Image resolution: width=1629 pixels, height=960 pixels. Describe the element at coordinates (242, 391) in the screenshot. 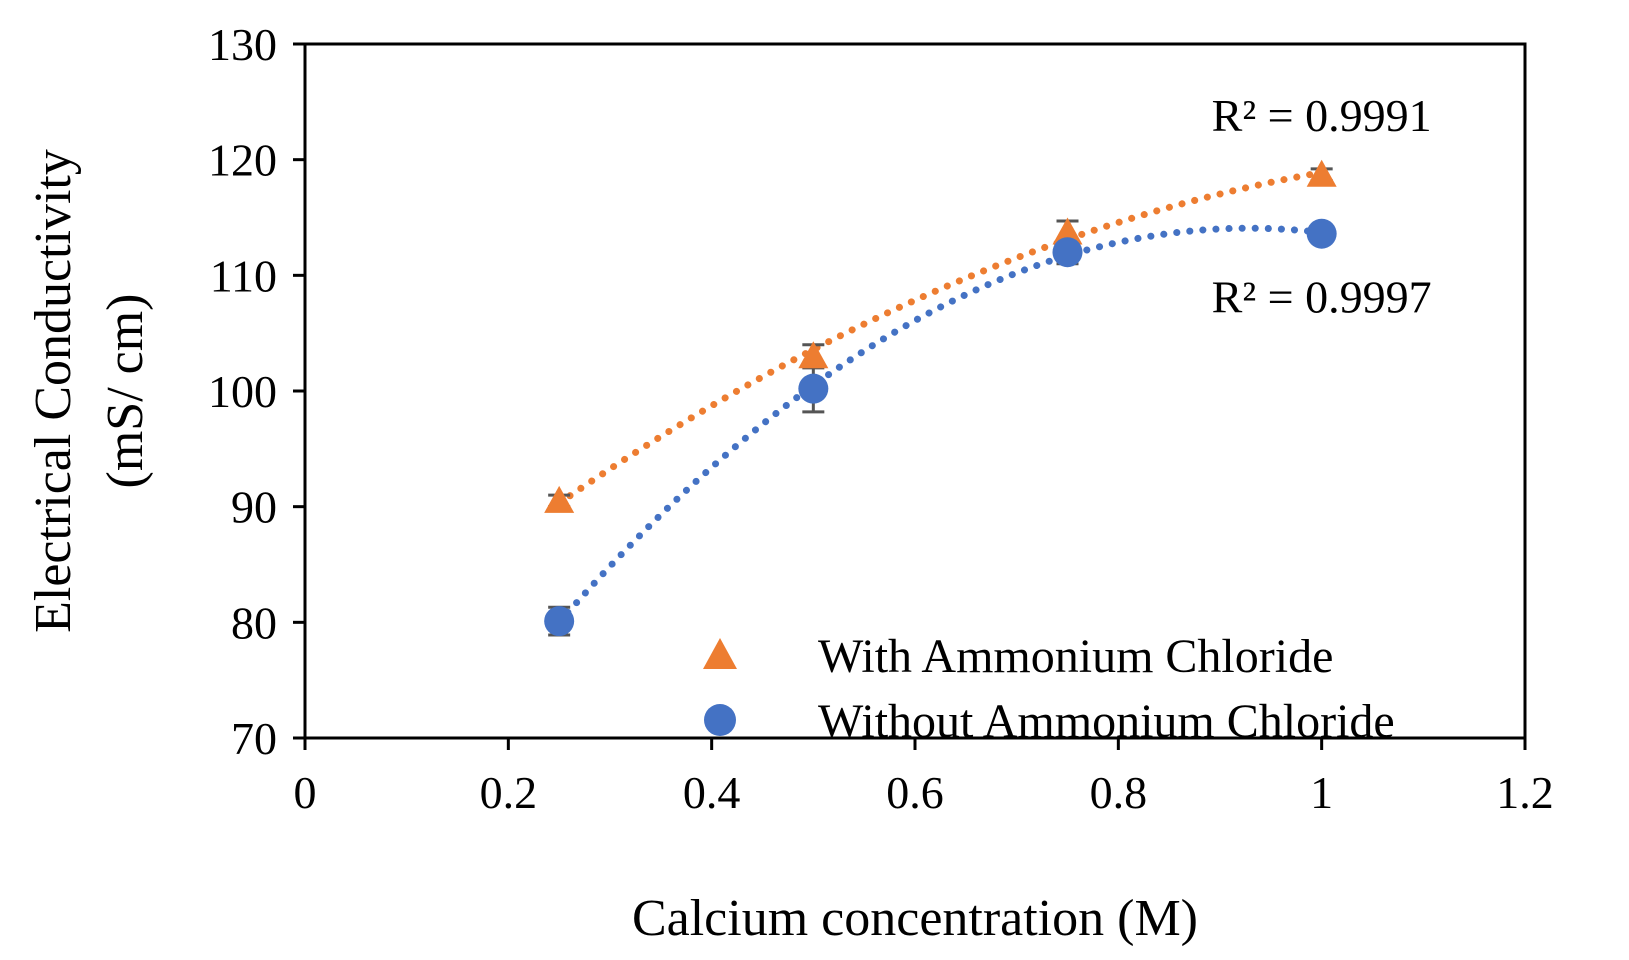

I see `y-tick-label: 100` at that location.